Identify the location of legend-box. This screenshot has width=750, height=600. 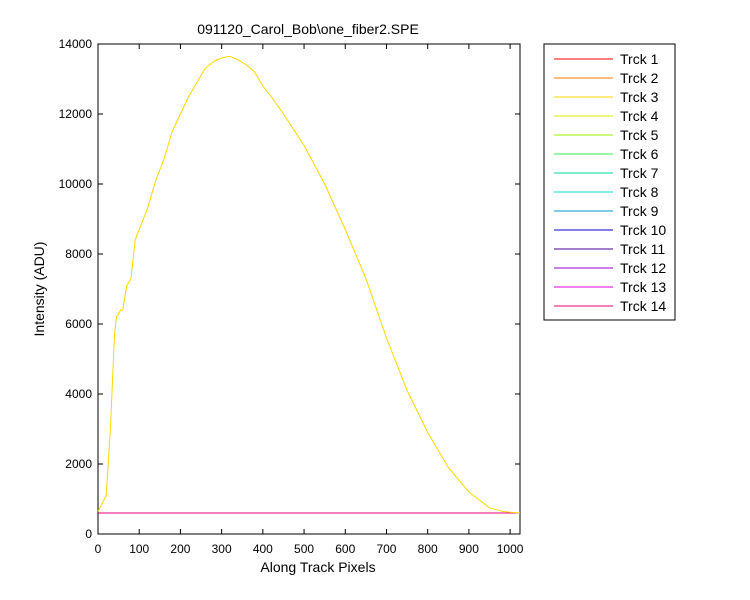
(609, 182).